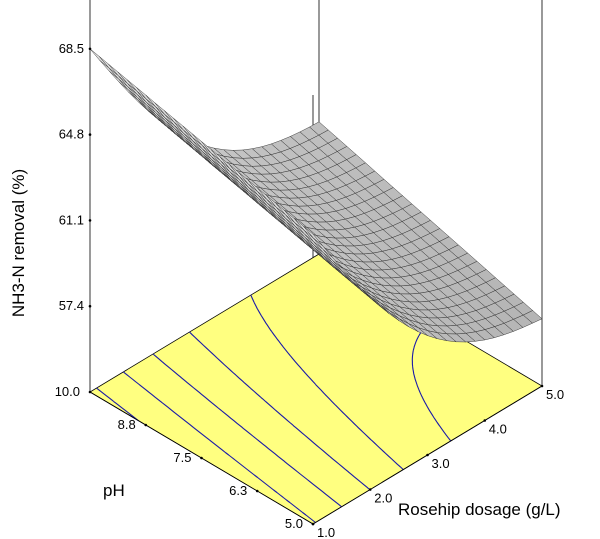 This screenshot has width=600, height=539. Describe the element at coordinates (71, 48) in the screenshot. I see `z-tick-label: 68.5` at that location.